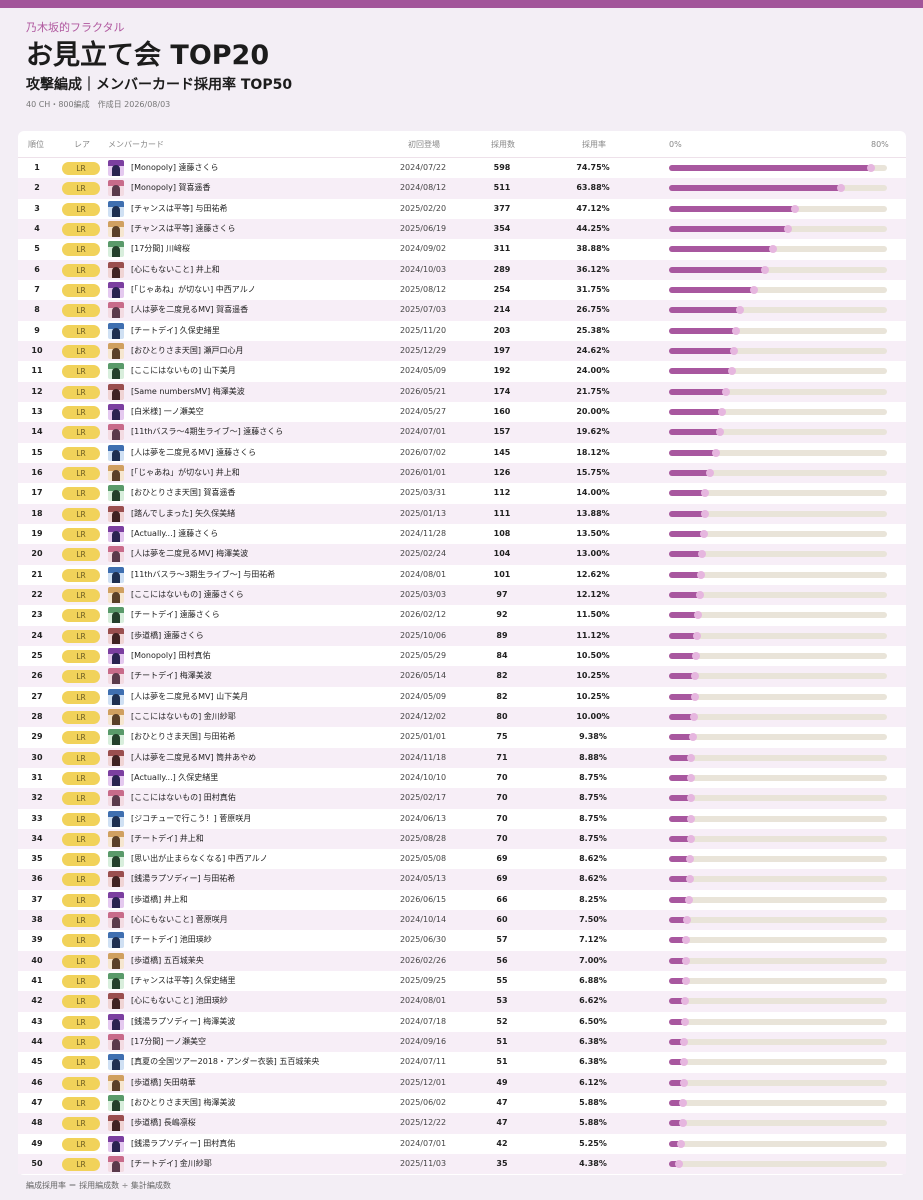  Describe the element at coordinates (37, 533) in the screenshot. I see `rank-cell: 19` at that location.